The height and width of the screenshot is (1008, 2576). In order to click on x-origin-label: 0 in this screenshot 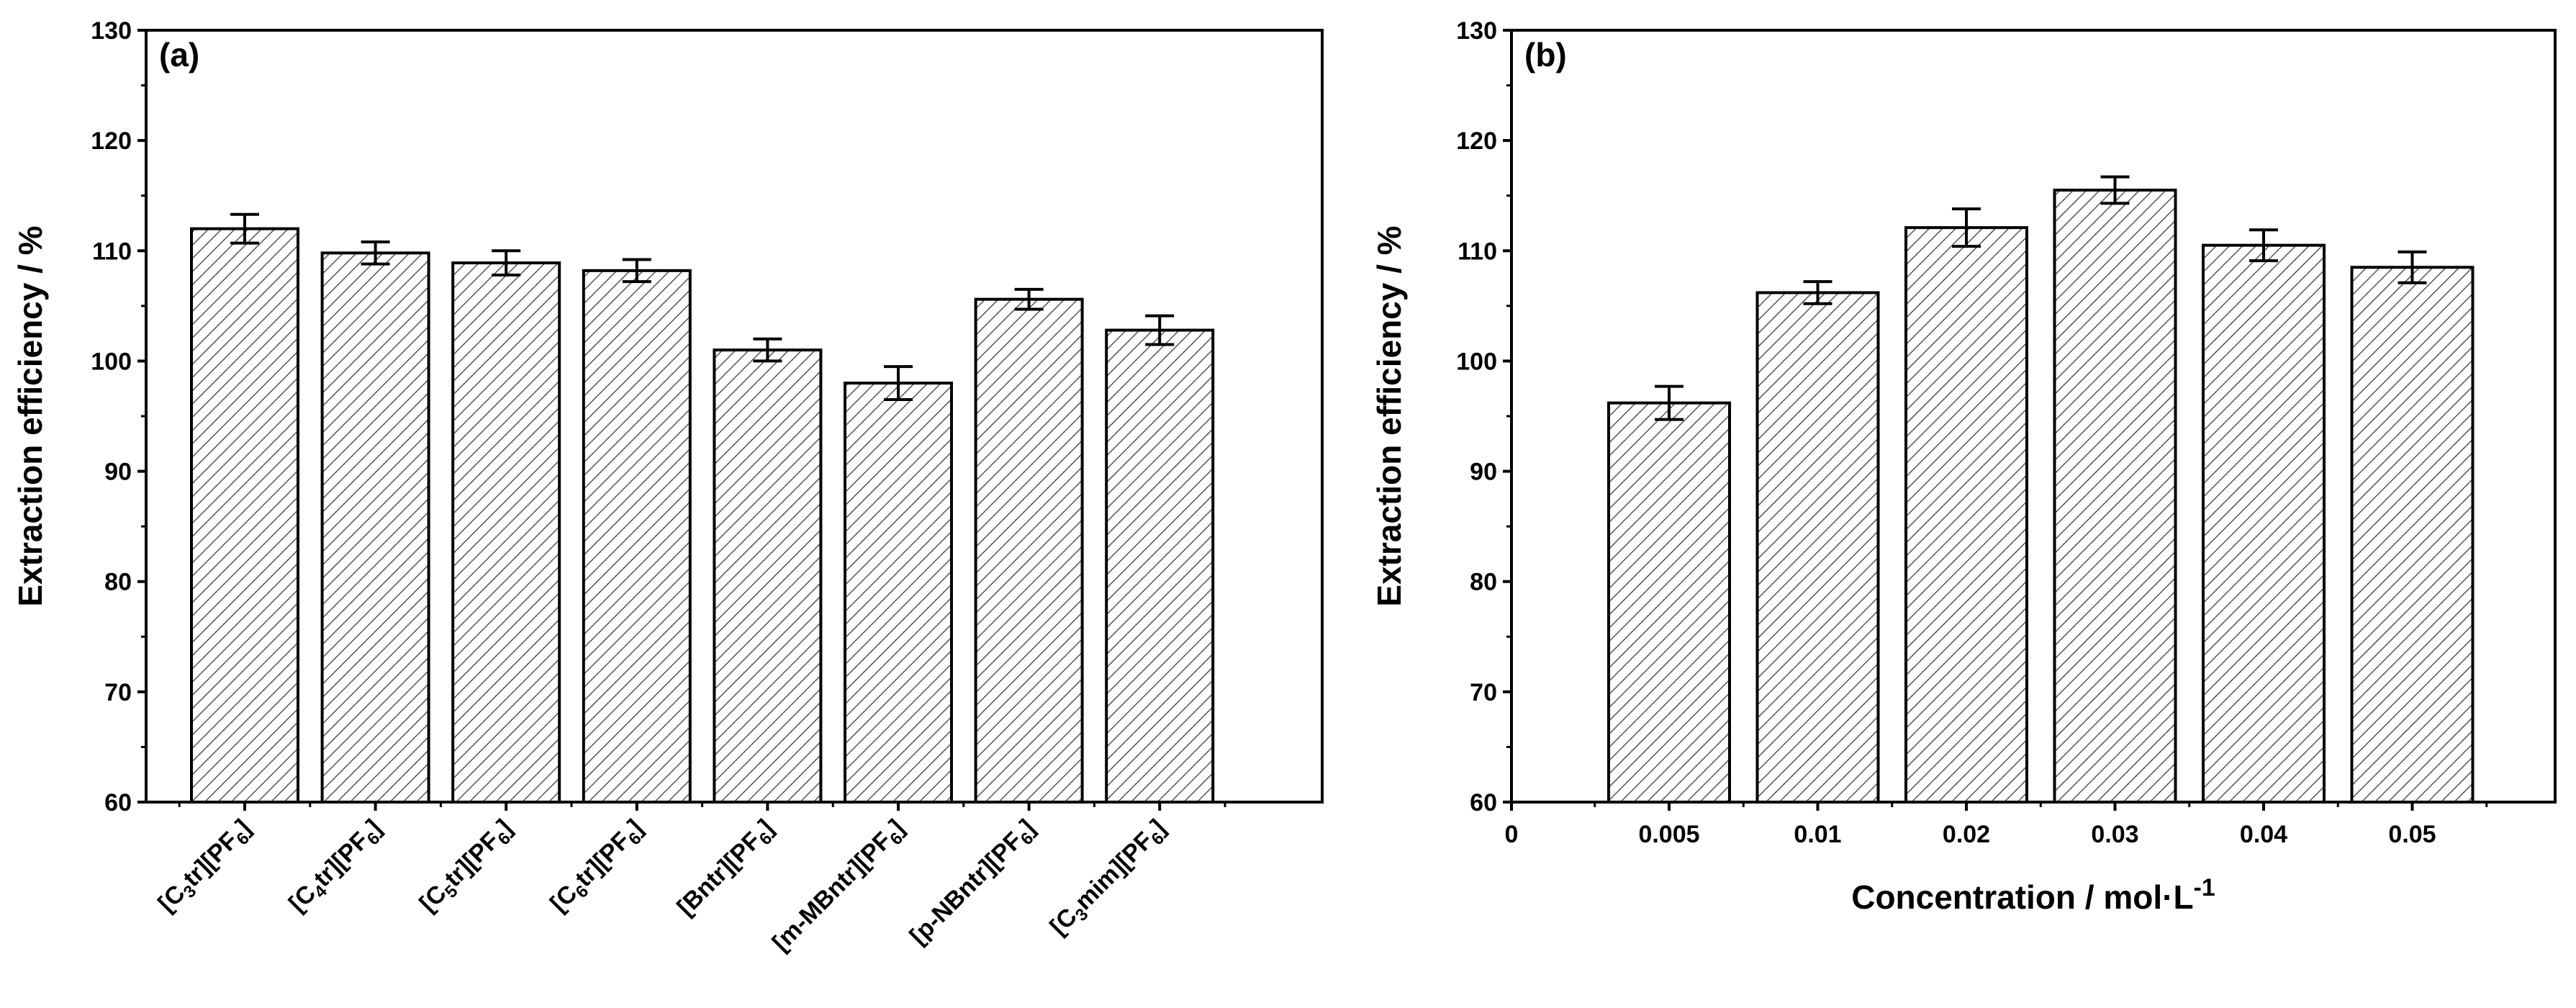, I will do `click(1512, 834)`.